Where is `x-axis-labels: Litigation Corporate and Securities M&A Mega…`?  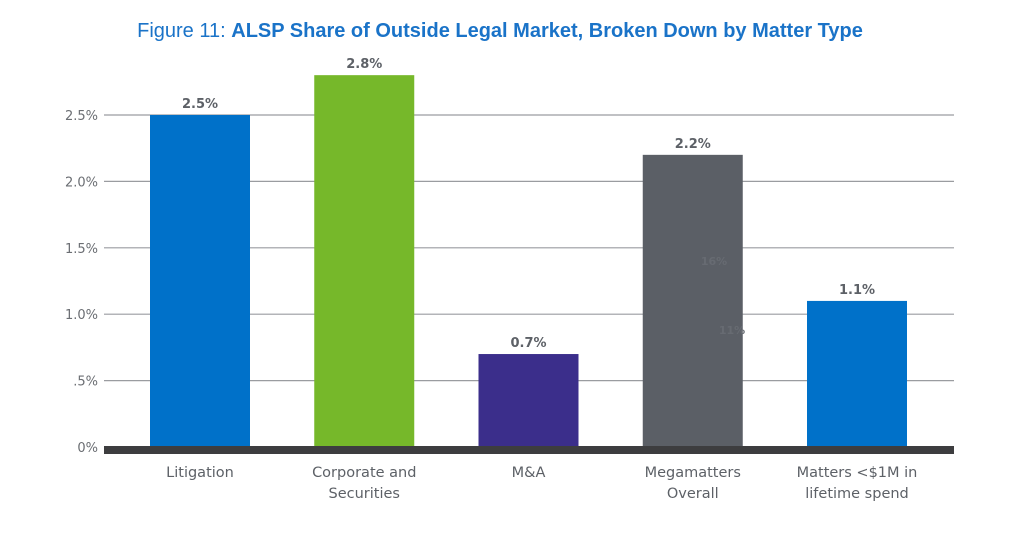 x-axis-labels: Litigation Corporate and Securities M&A Mega… is located at coordinates (541, 483).